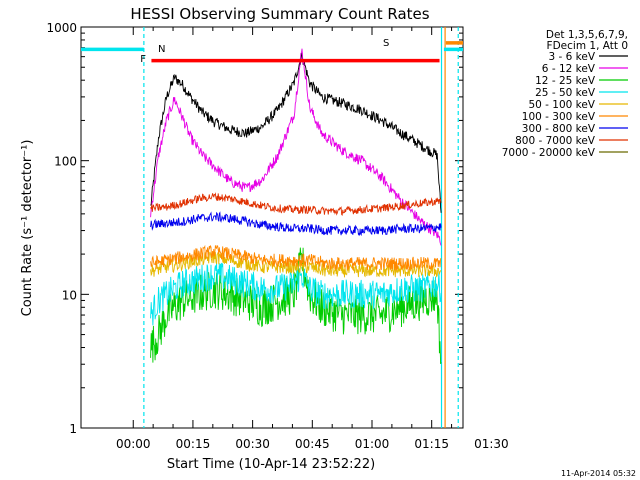 Image resolution: width=640 pixels, height=480 pixels. I want to click on legend-entry-label: 25 - 50 keV, so click(565, 93).